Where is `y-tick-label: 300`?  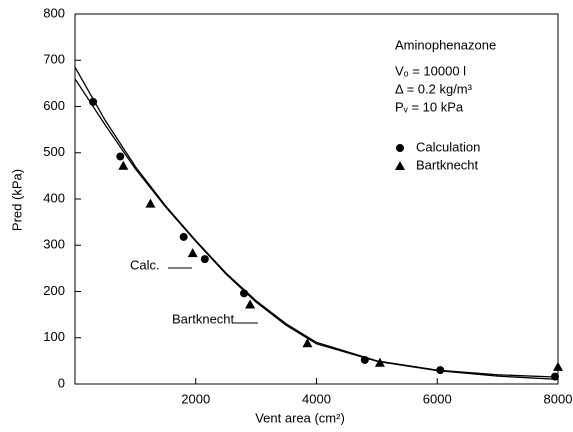 y-tick-label: 300 is located at coordinates (54, 244).